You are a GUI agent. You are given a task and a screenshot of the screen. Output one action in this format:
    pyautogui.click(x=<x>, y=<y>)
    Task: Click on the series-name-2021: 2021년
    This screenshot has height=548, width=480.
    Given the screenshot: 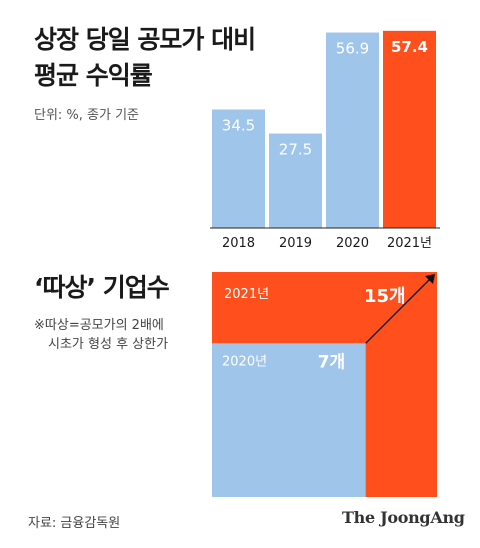 What is the action you would take?
    pyautogui.click(x=246, y=294)
    